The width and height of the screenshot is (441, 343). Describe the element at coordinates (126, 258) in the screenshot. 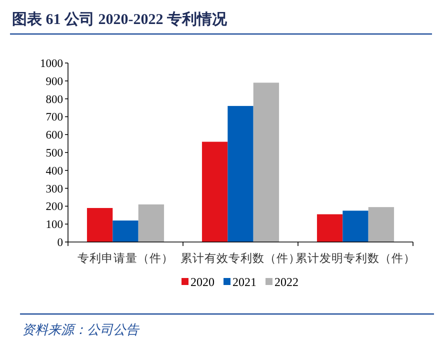

I see `x-tick-label: 专利申请量（件）` at that location.